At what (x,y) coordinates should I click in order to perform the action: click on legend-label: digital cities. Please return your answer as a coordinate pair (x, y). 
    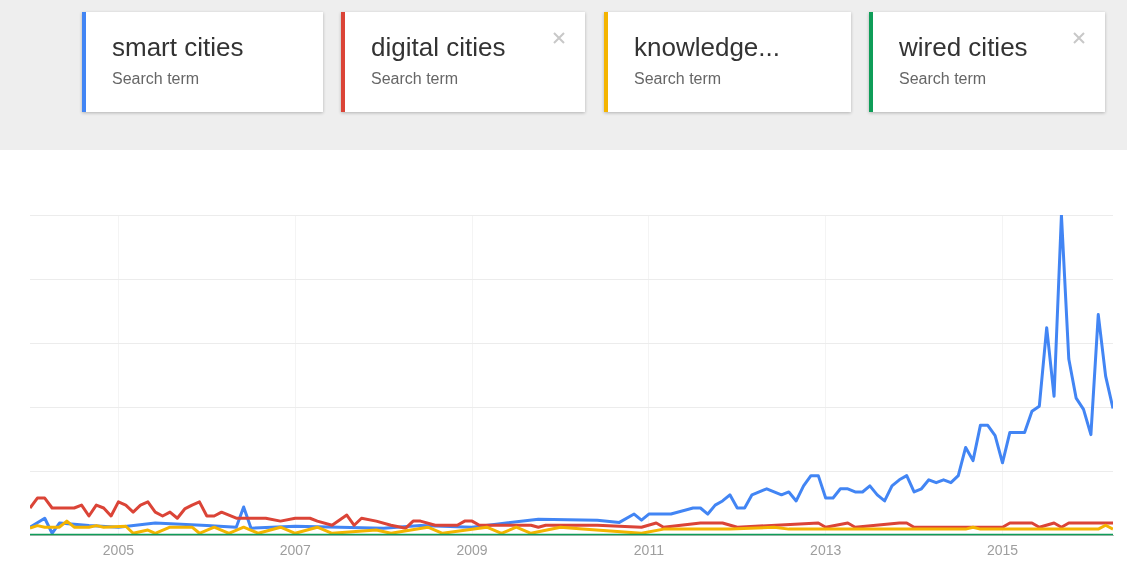
    Looking at the image, I should click on (438, 47).